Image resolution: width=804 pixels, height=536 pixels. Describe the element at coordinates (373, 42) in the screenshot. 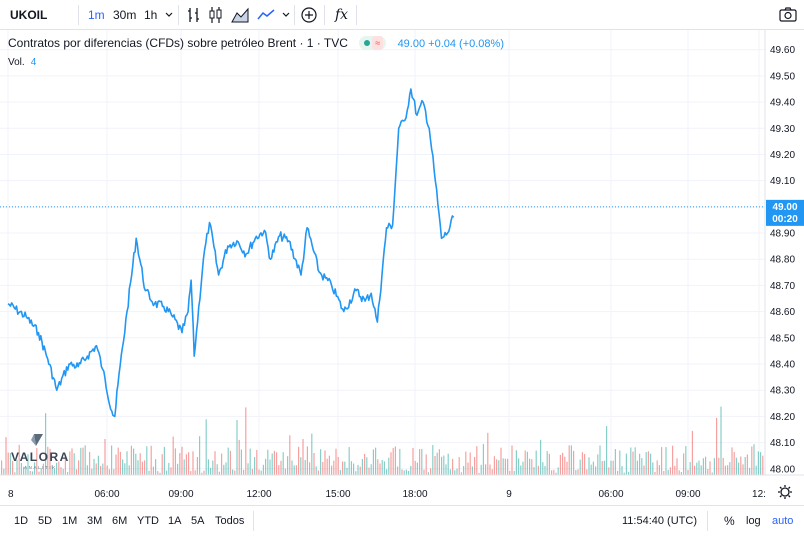

I see `market-status: ≈` at that location.